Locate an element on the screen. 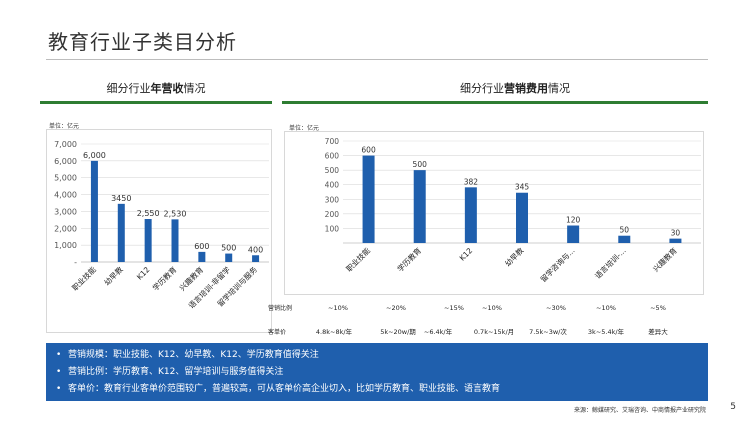  y-tick-label: 6,000 is located at coordinates (65, 161).